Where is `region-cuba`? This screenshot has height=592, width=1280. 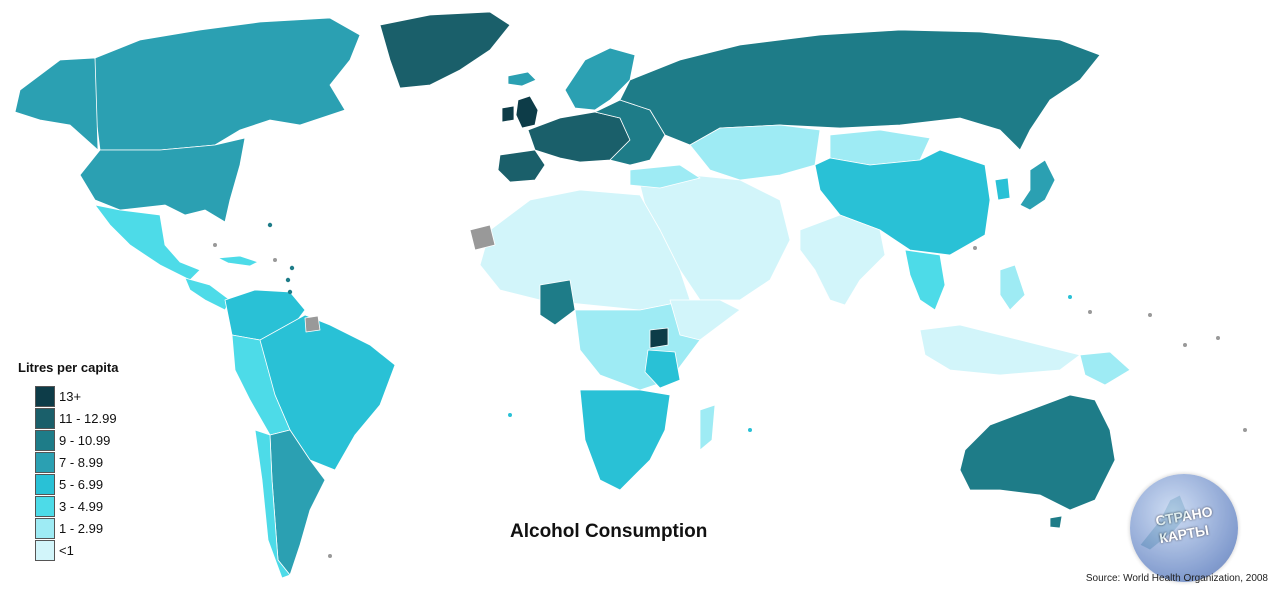 region-cuba is located at coordinates (238, 261).